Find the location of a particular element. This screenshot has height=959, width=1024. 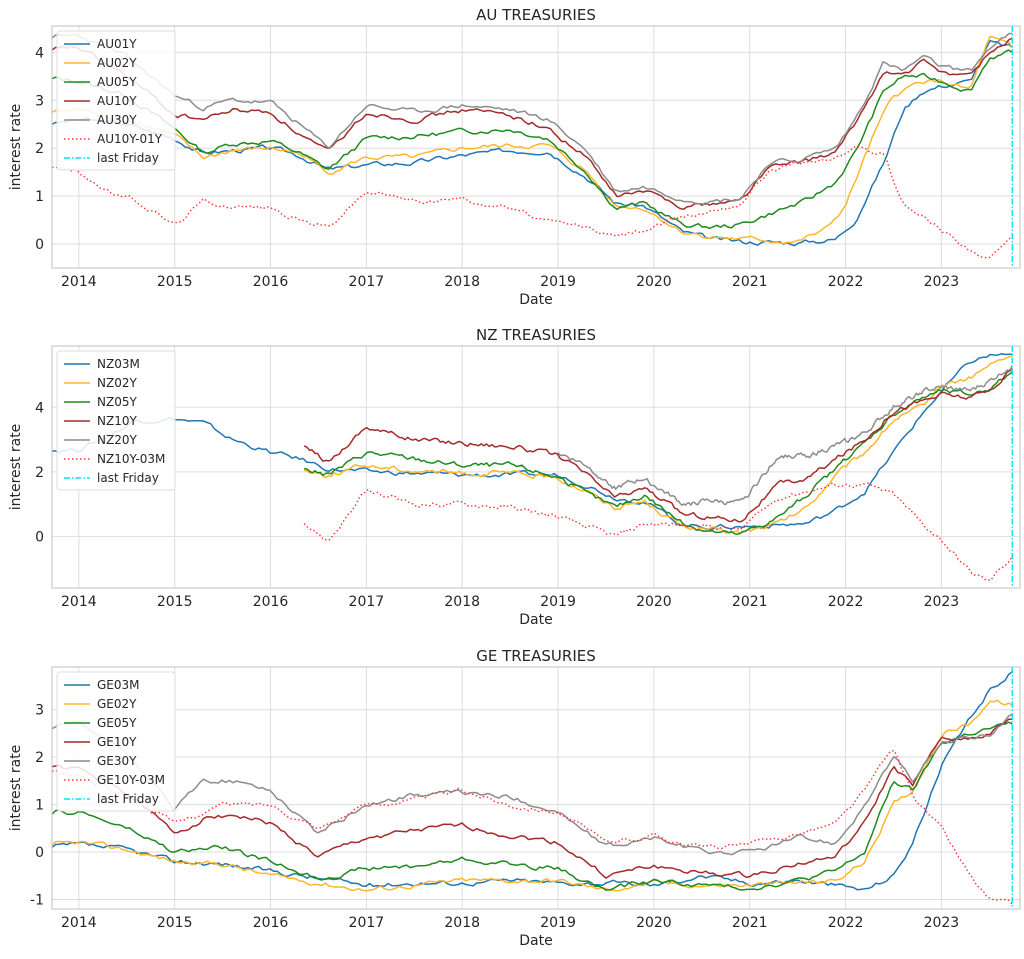

legend-label: NZ10Y is located at coordinates (117, 421).